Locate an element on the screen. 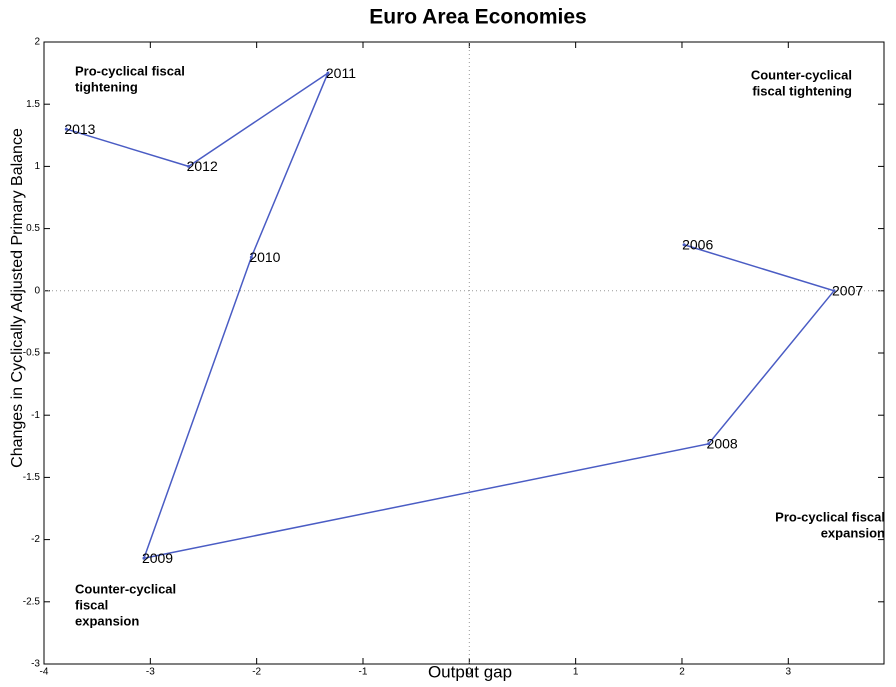 This screenshot has height=687, width=896. x-axis-label: Output gap is located at coordinates (470, 671).